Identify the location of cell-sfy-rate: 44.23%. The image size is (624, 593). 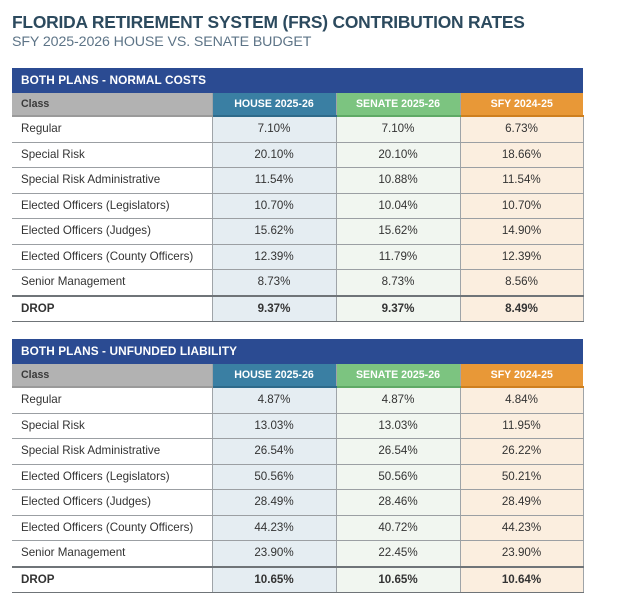
(521, 528).